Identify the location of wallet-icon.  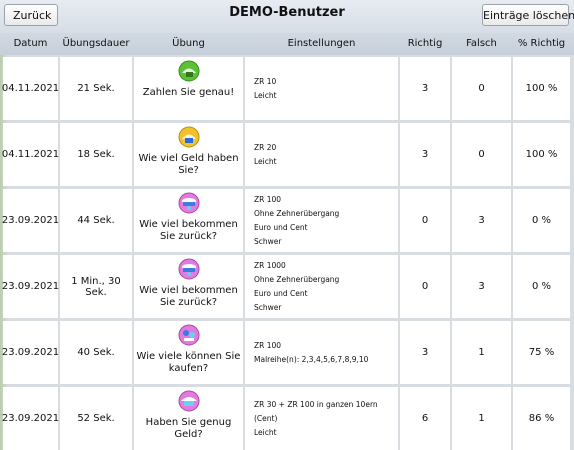
(189, 402).